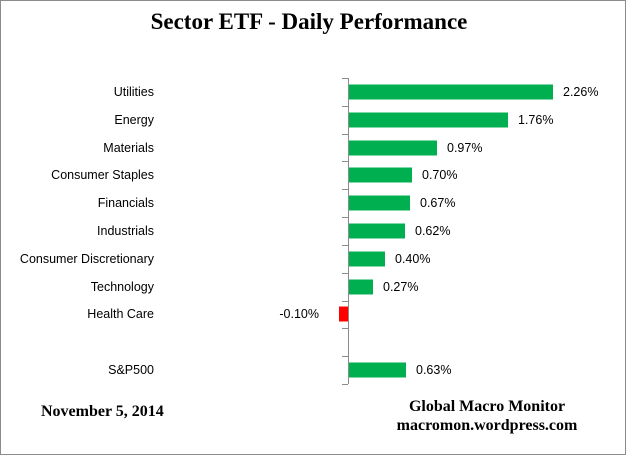 The width and height of the screenshot is (626, 455). Describe the element at coordinates (581, 91) in the screenshot. I see `value-label: 2.26%` at that location.